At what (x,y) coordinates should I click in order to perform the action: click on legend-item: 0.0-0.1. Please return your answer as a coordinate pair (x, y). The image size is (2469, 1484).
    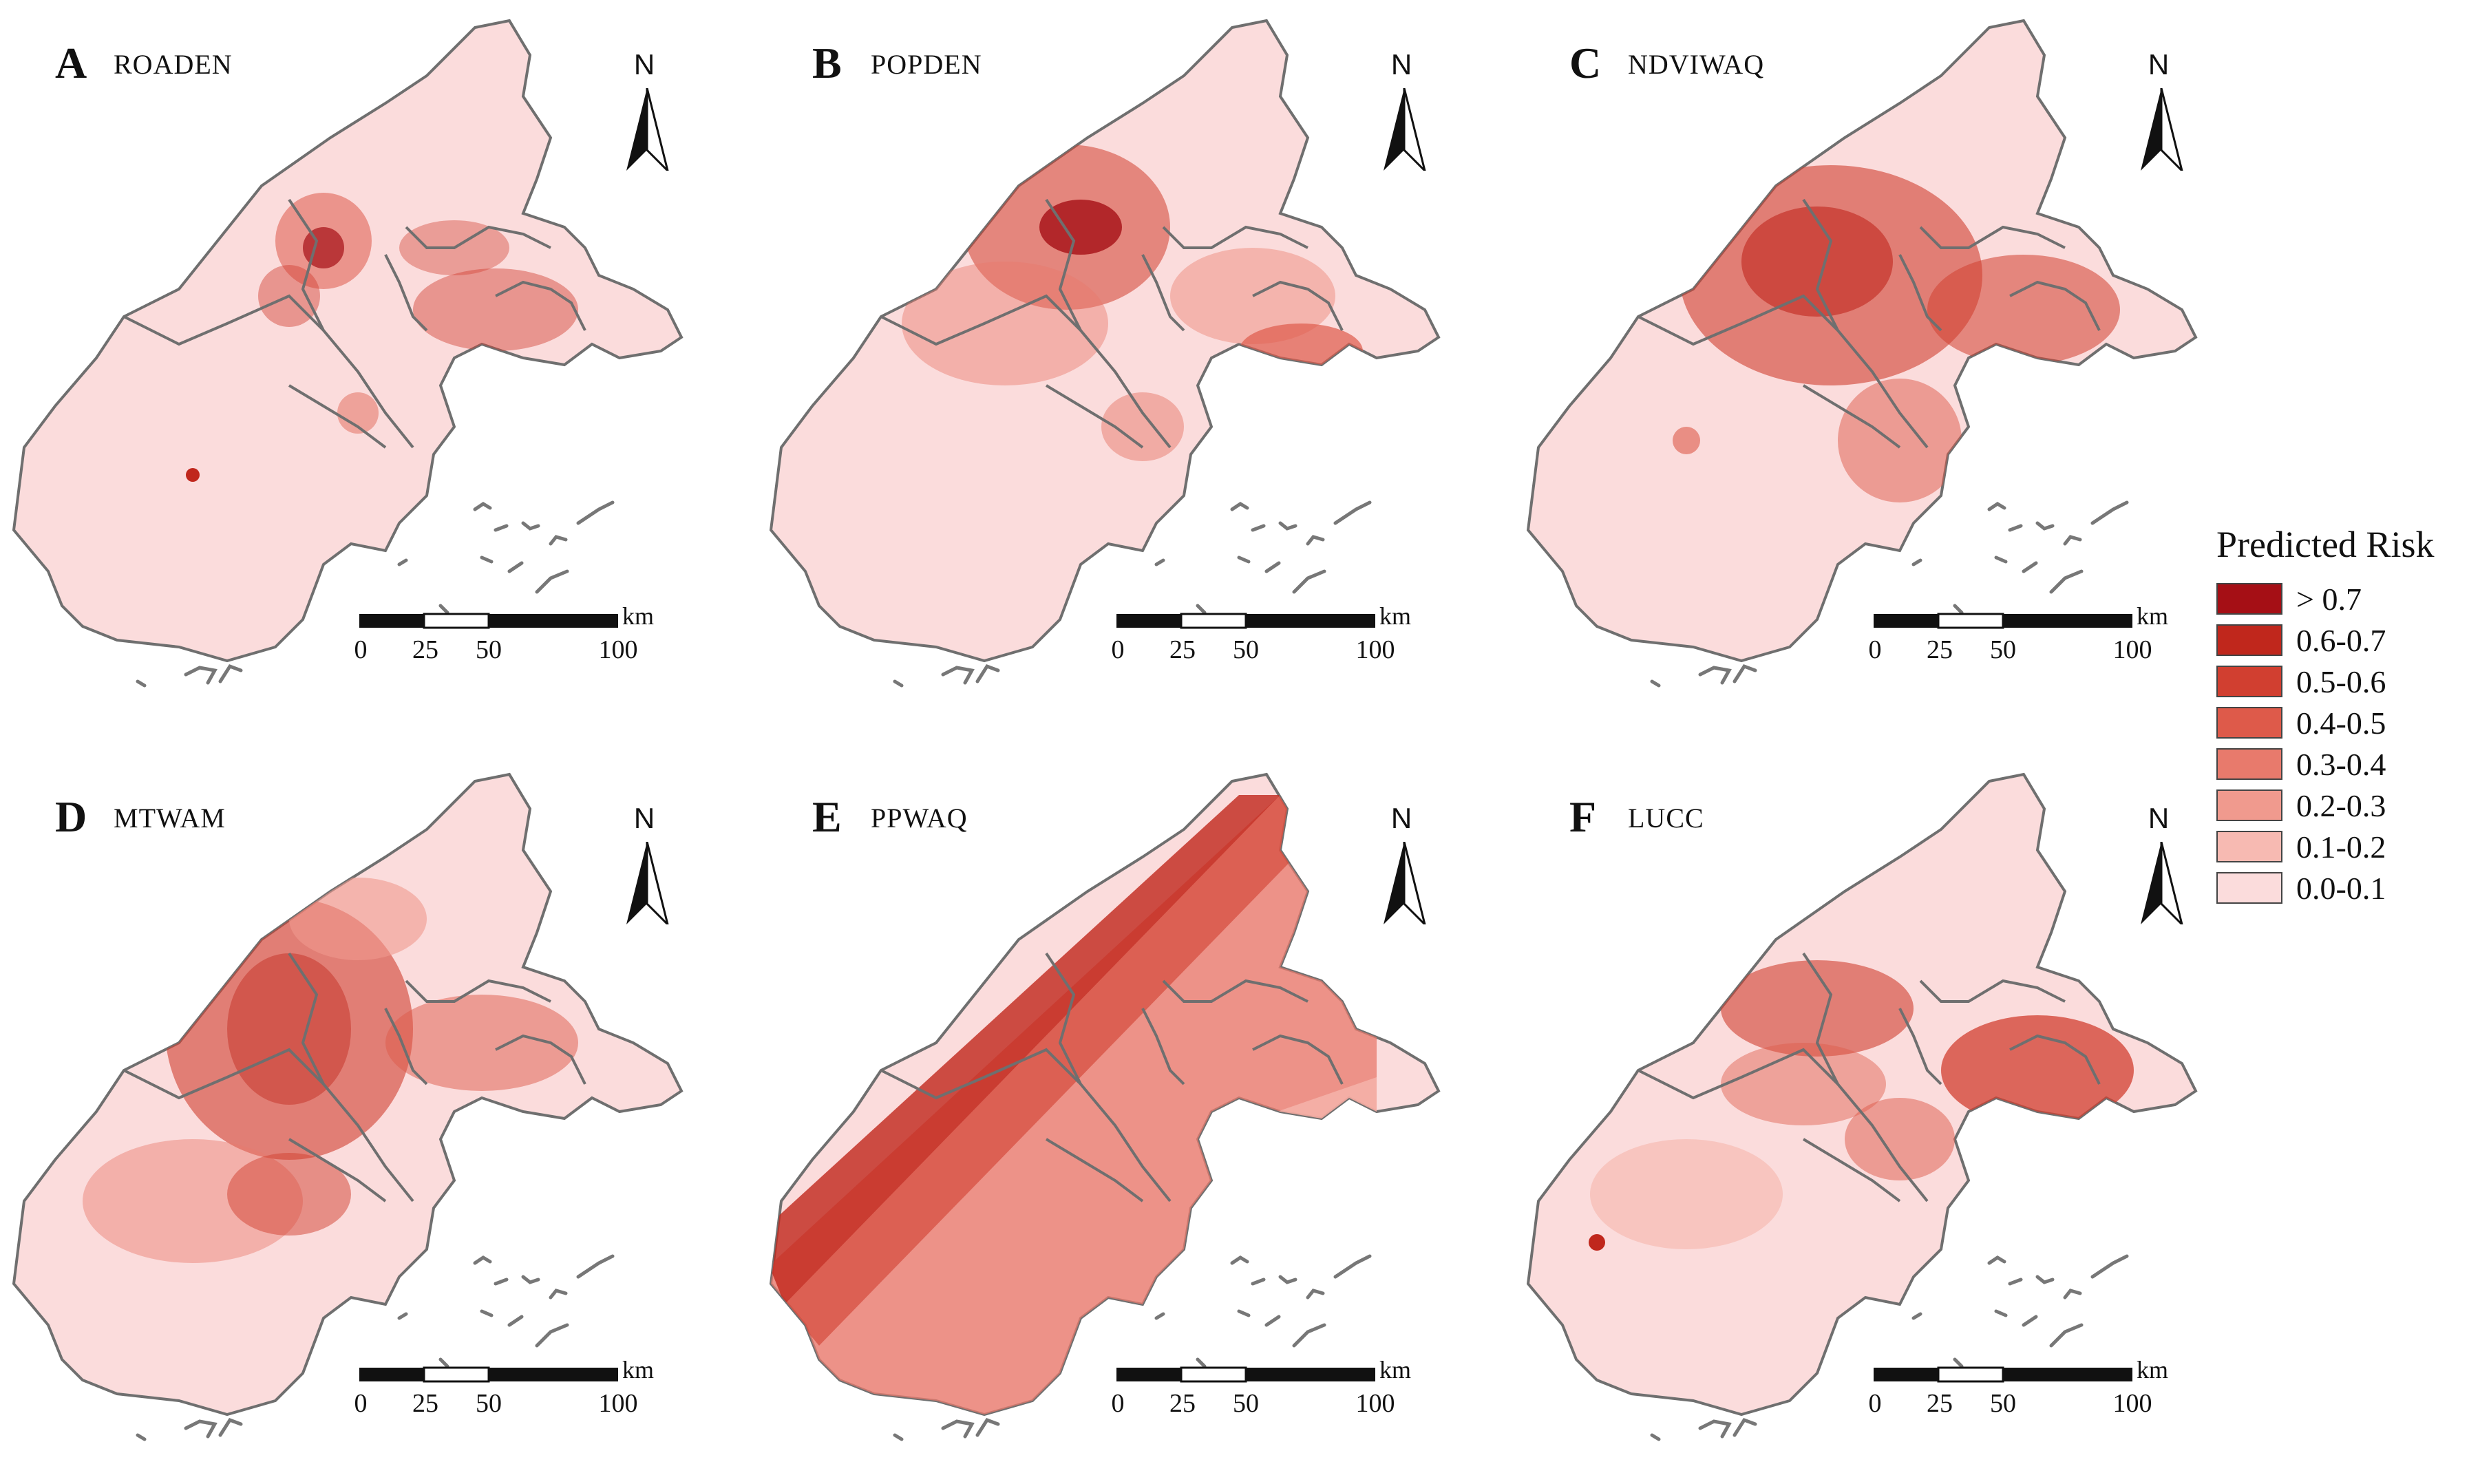
    Looking at the image, I should click on (2340, 888).